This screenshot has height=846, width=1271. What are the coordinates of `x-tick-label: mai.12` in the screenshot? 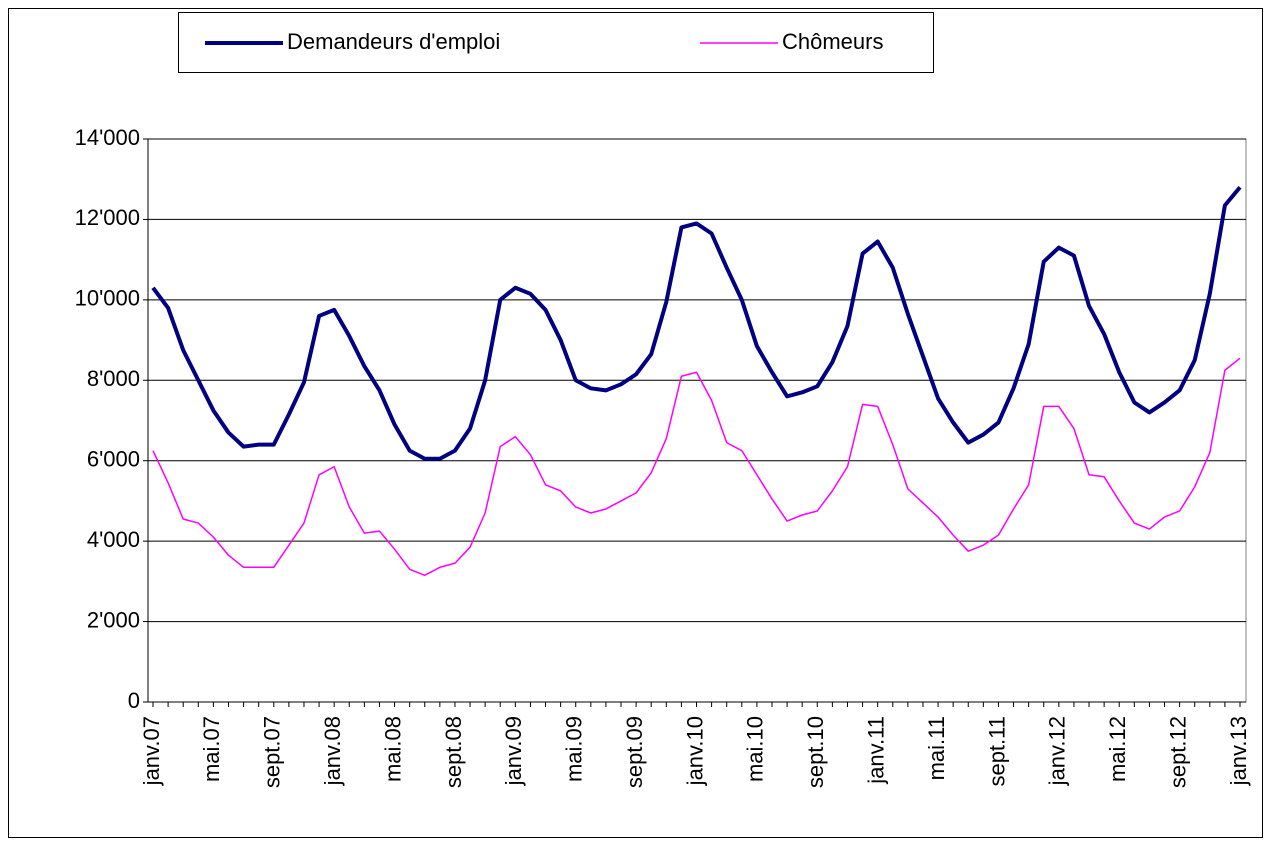 It's located at (1117, 749).